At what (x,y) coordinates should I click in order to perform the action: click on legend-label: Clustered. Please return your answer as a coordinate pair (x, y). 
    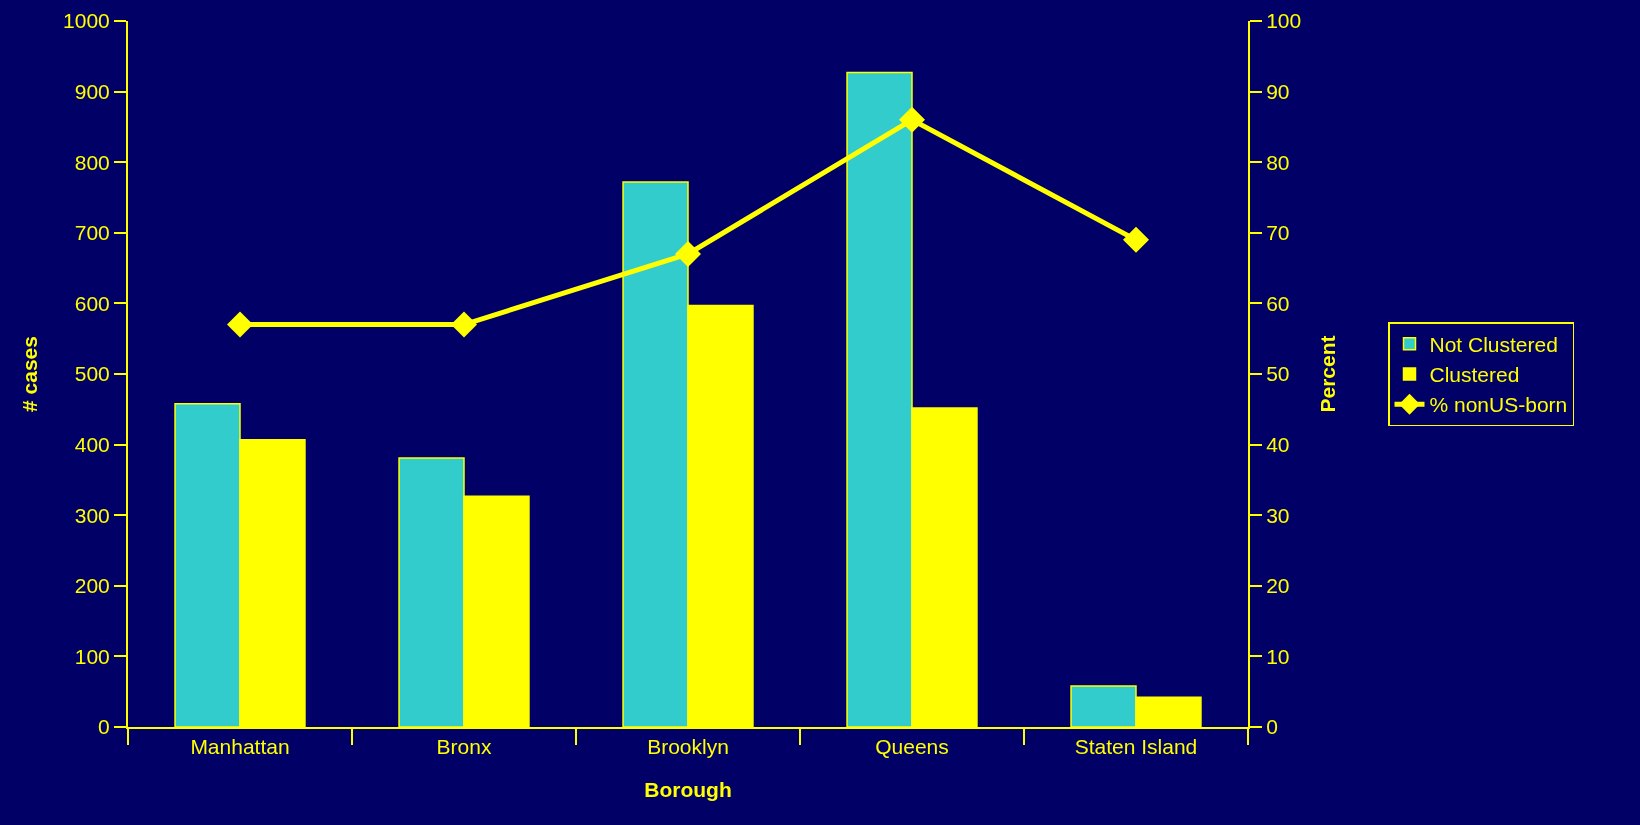
    Looking at the image, I should click on (1474, 375).